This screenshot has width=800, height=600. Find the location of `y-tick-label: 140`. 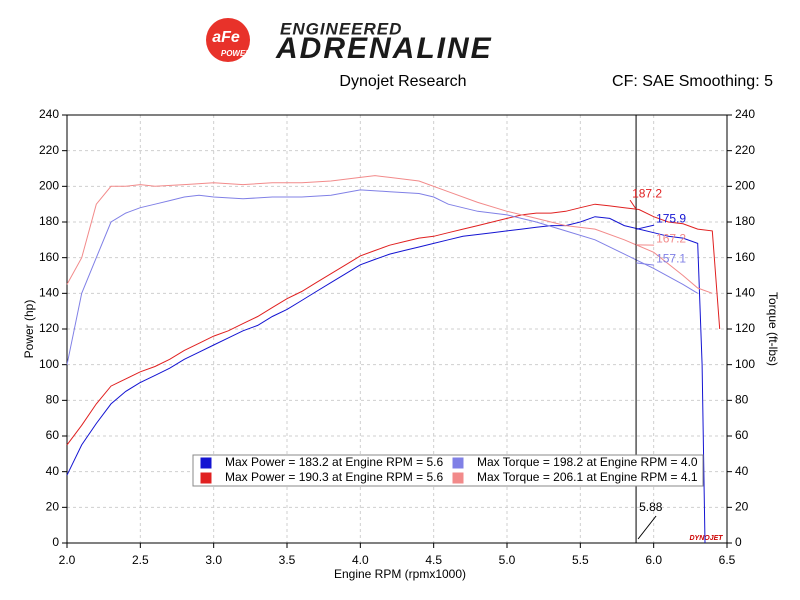

y-tick-label: 140 is located at coordinates (49, 293).